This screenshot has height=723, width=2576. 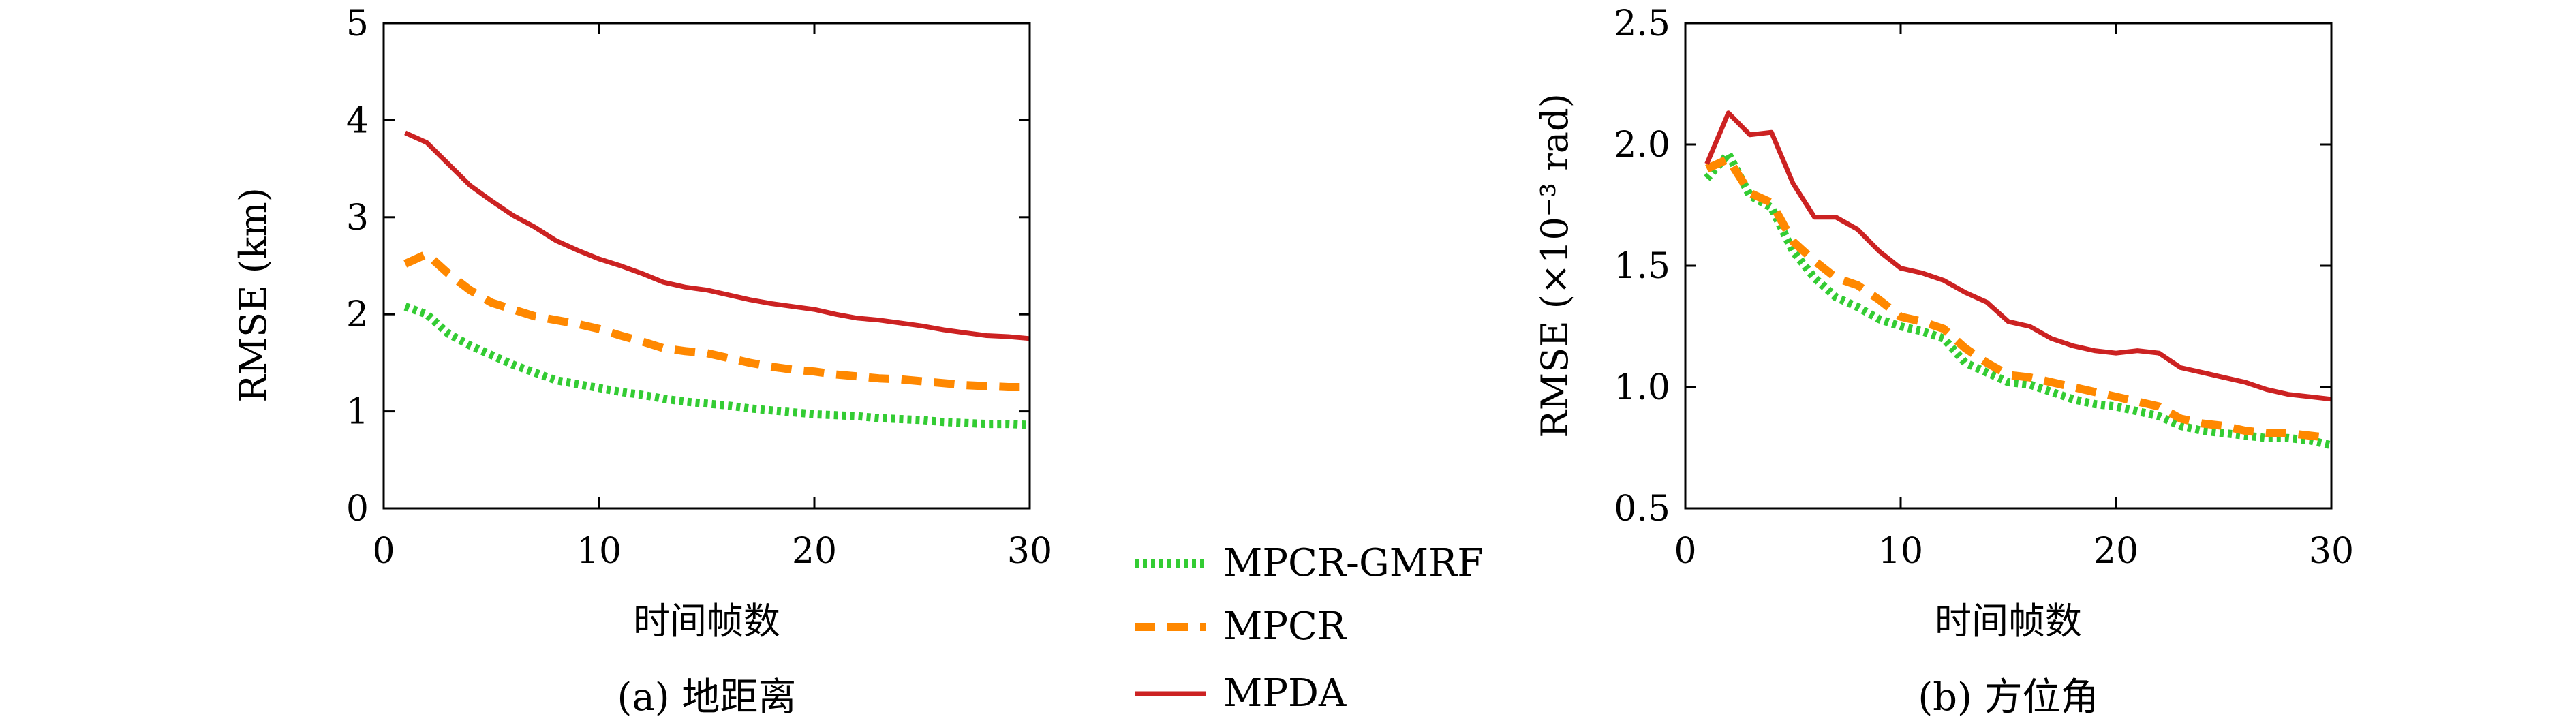 I want to click on legend-item: MPDA, so click(x=1241, y=693).